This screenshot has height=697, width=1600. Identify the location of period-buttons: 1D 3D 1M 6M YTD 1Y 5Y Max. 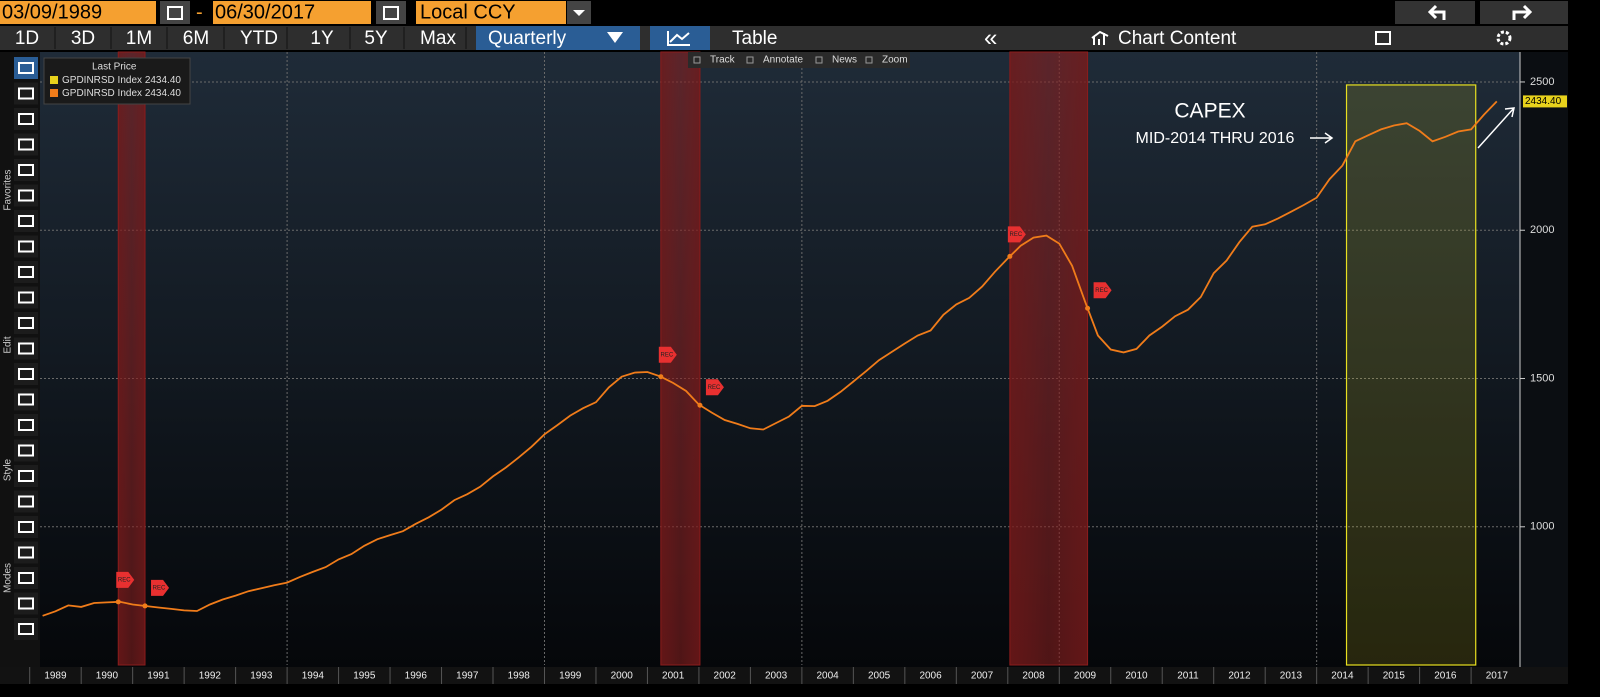
(241, 38).